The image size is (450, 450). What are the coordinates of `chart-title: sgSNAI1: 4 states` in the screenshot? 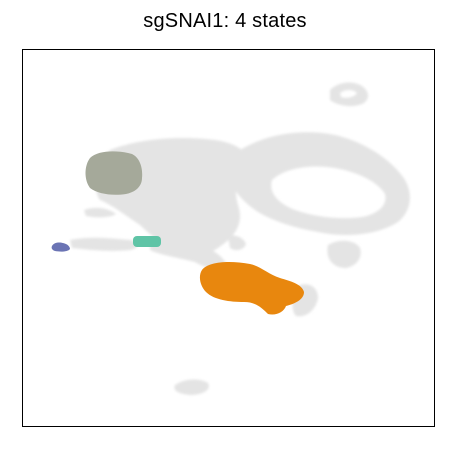 It's located at (225, 21).